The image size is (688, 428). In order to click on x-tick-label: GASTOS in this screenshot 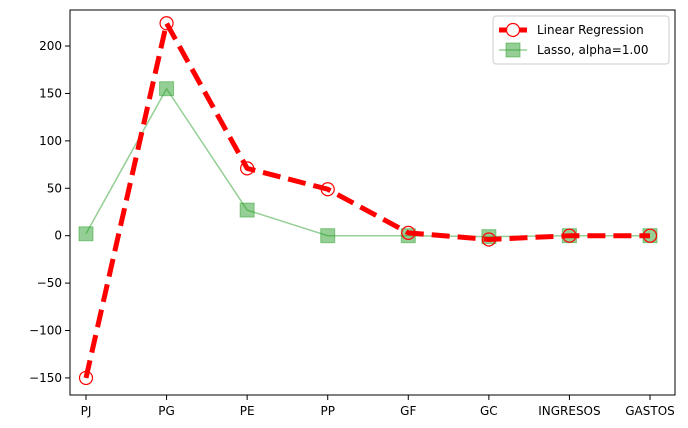, I will do `click(650, 411)`.